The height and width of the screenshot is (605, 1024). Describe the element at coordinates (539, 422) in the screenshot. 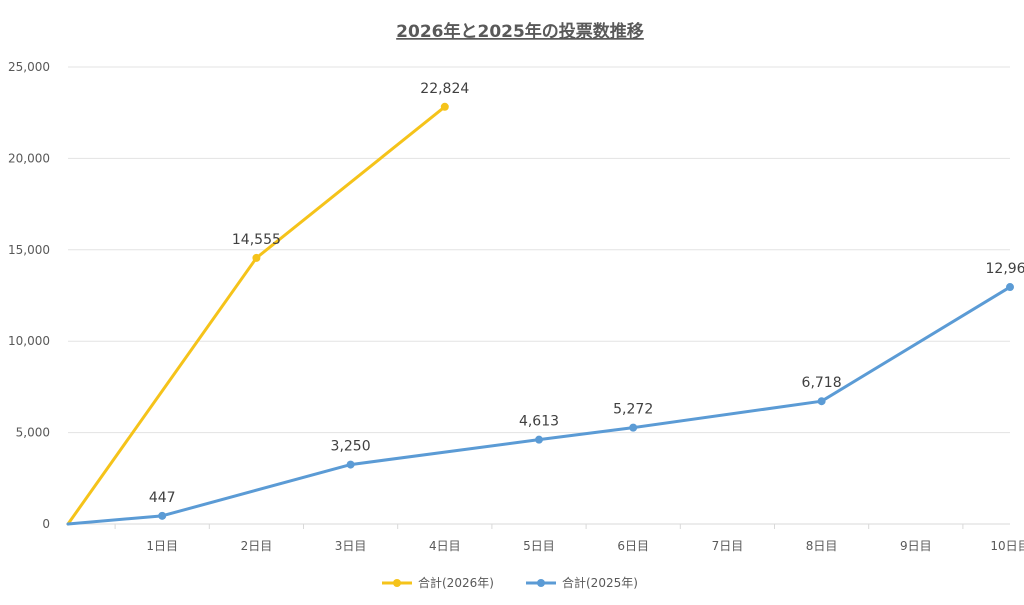

I see `data-label: 4,613` at that location.